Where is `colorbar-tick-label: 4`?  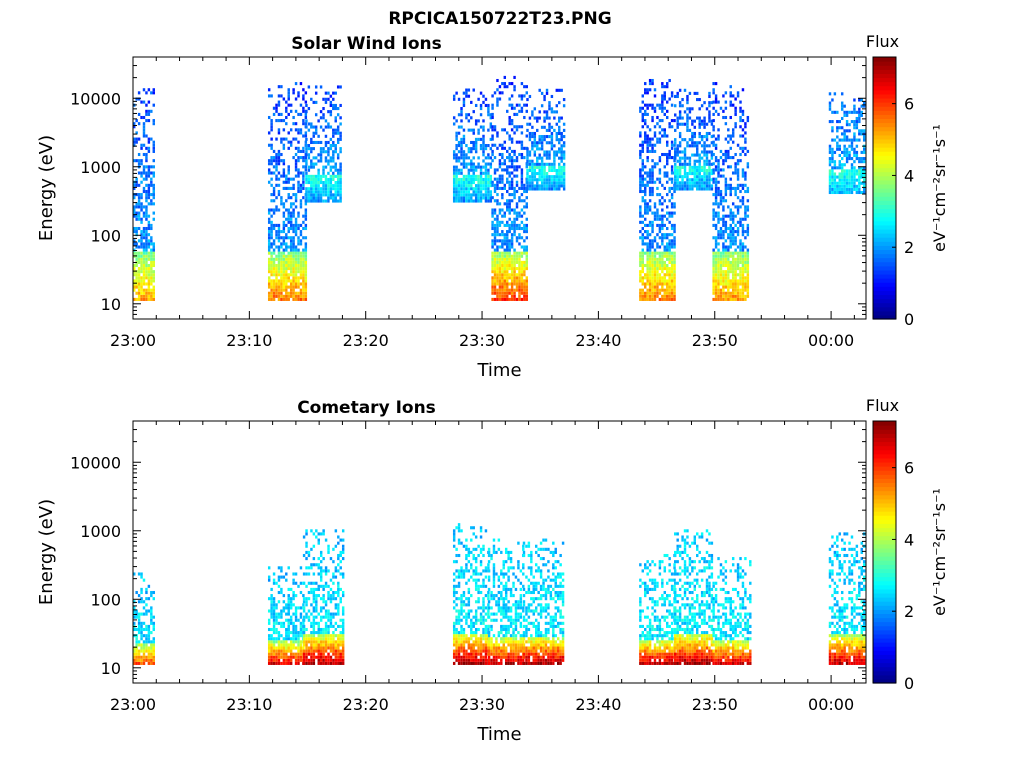
colorbar-tick-label: 4 is located at coordinates (909, 175).